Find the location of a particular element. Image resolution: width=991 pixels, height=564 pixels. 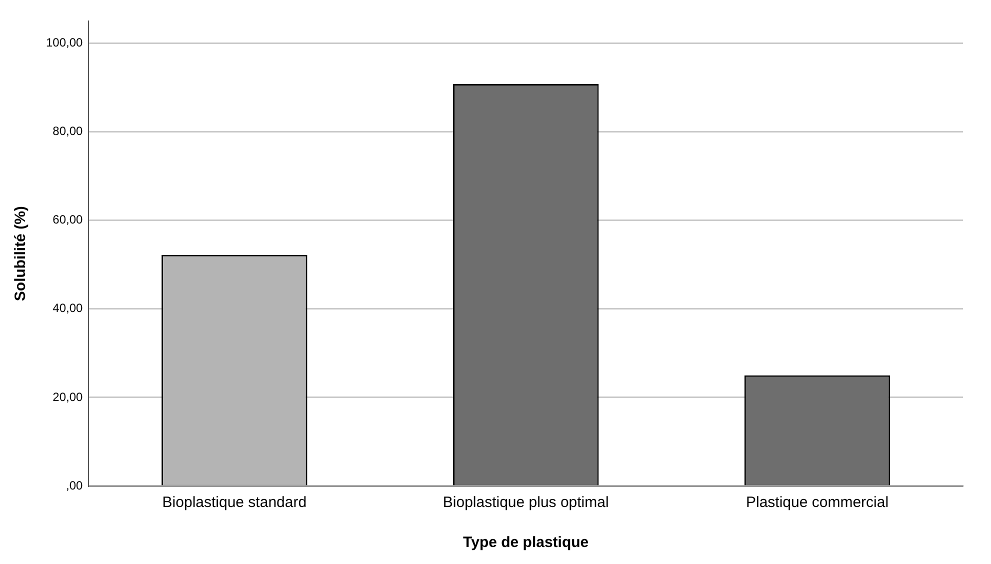

y-tick-label: 100,00 is located at coordinates (65, 43).